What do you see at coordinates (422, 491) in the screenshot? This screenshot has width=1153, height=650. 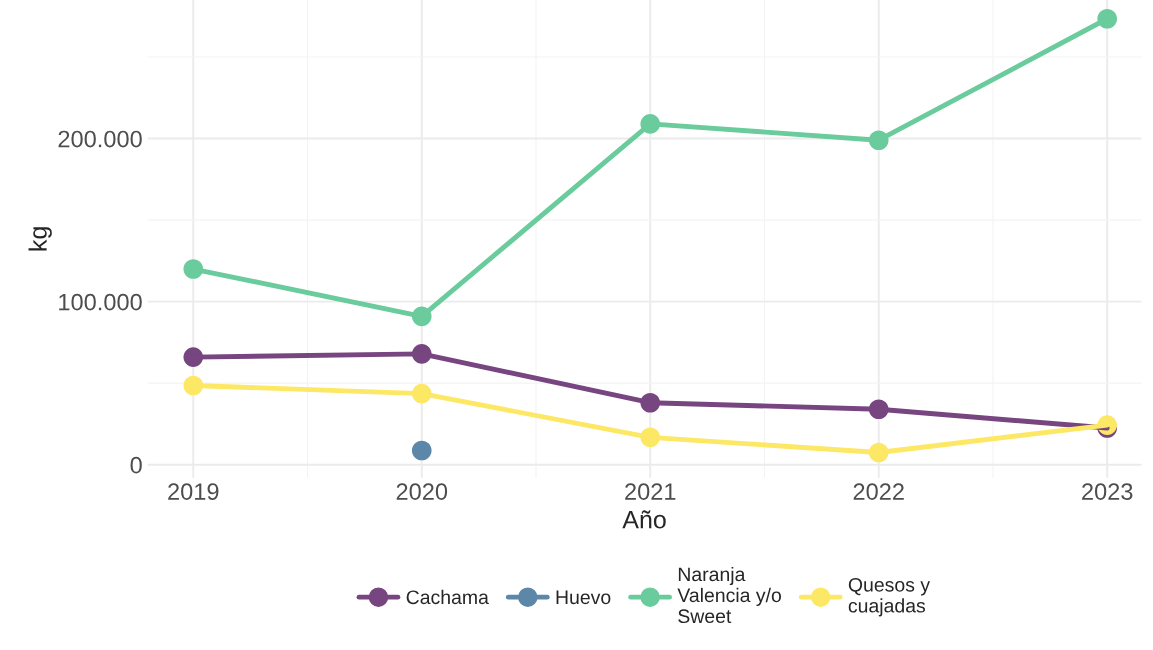 I see `x-tick-label: 2020` at bounding box center [422, 491].